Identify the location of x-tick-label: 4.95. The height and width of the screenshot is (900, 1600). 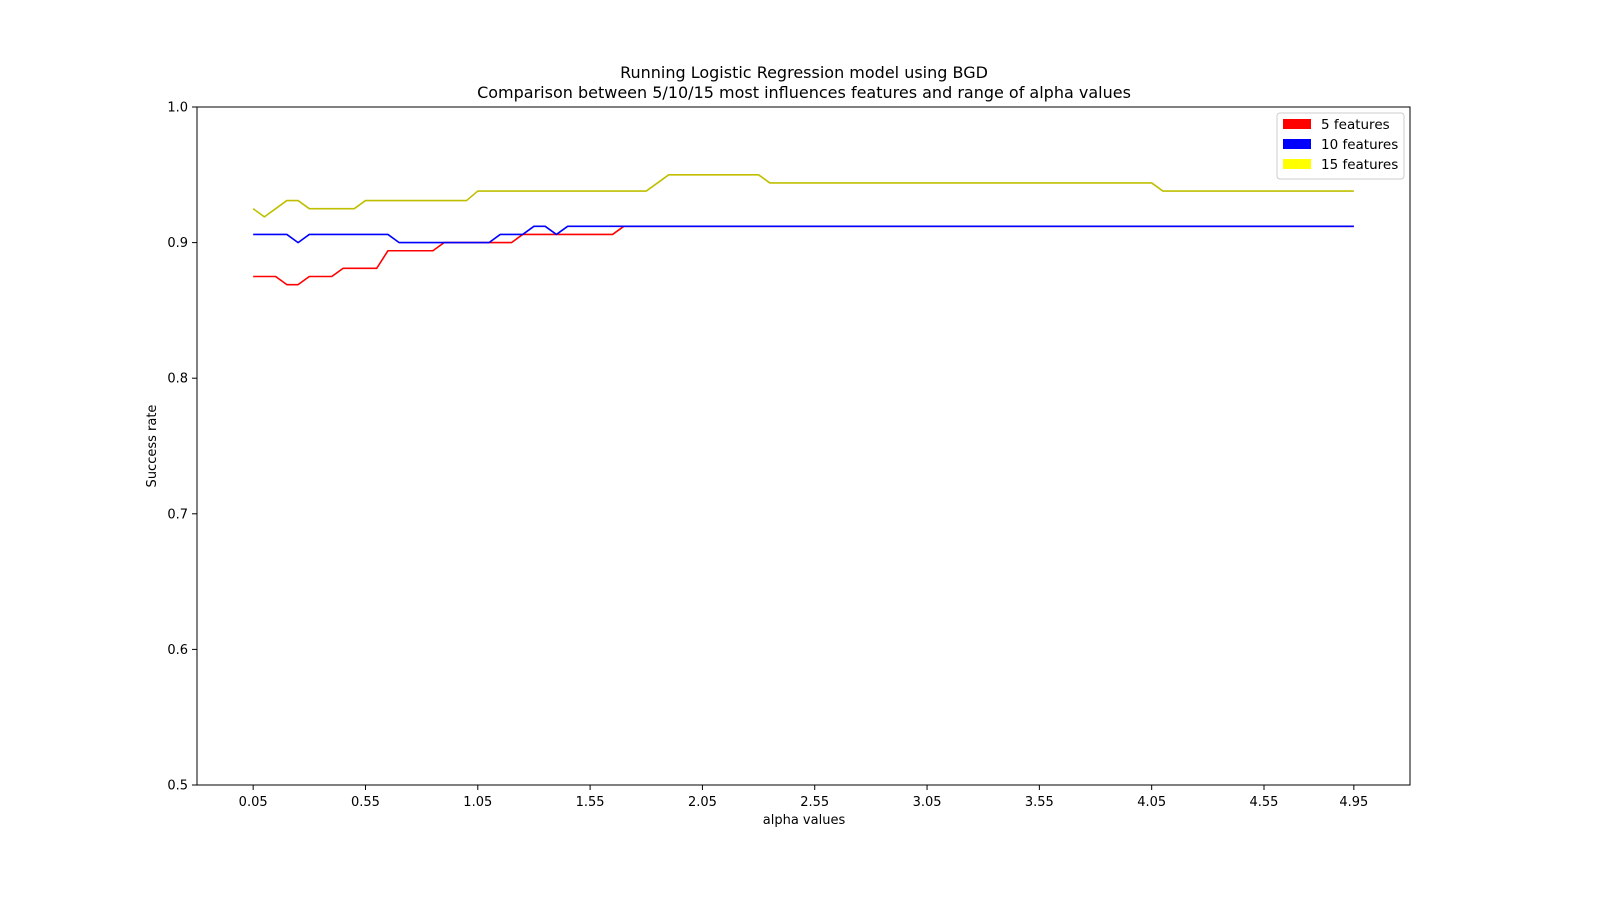
(1353, 802).